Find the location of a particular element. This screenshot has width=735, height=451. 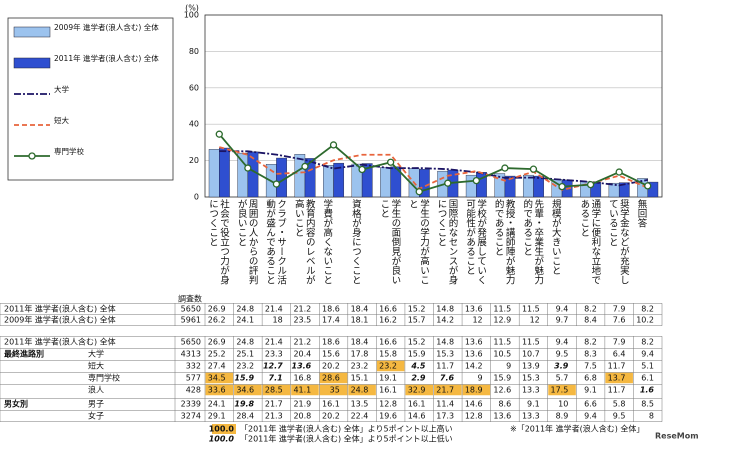

cell: 13.6 is located at coordinates (474, 342).